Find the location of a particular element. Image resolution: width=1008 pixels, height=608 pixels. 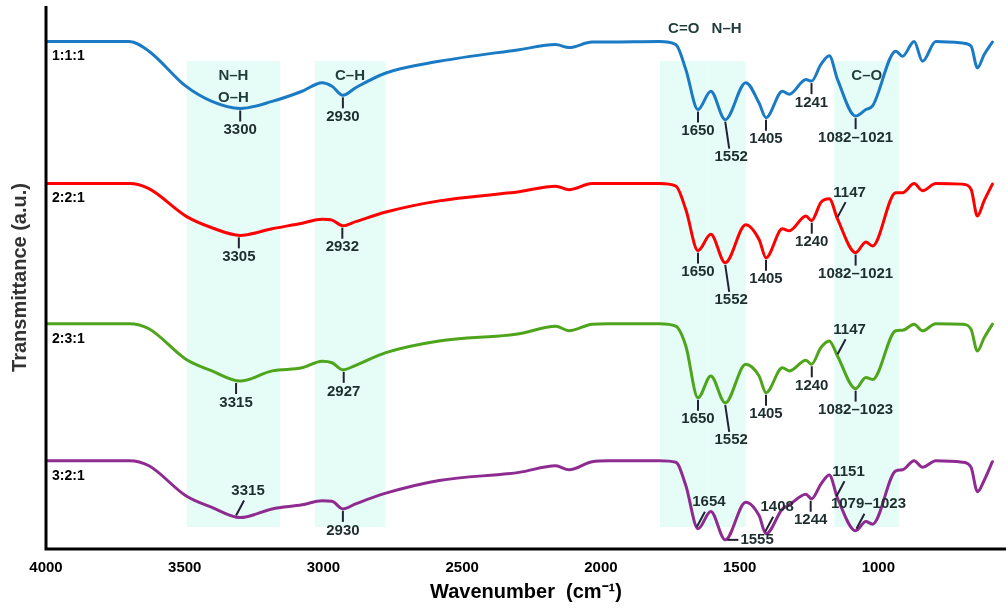

annotation: 1654 is located at coordinates (709, 501).